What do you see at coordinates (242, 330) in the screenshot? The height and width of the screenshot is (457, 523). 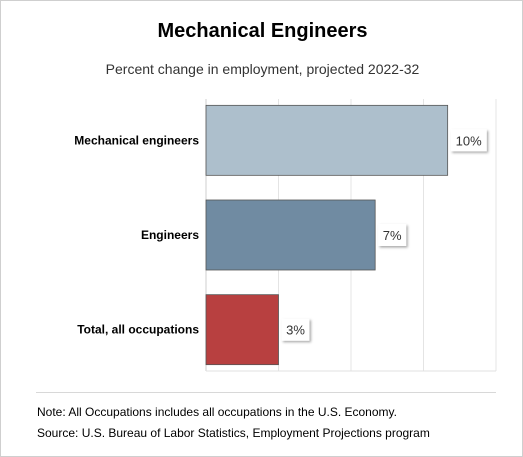 I see `bar-total-all-occupations` at bounding box center [242, 330].